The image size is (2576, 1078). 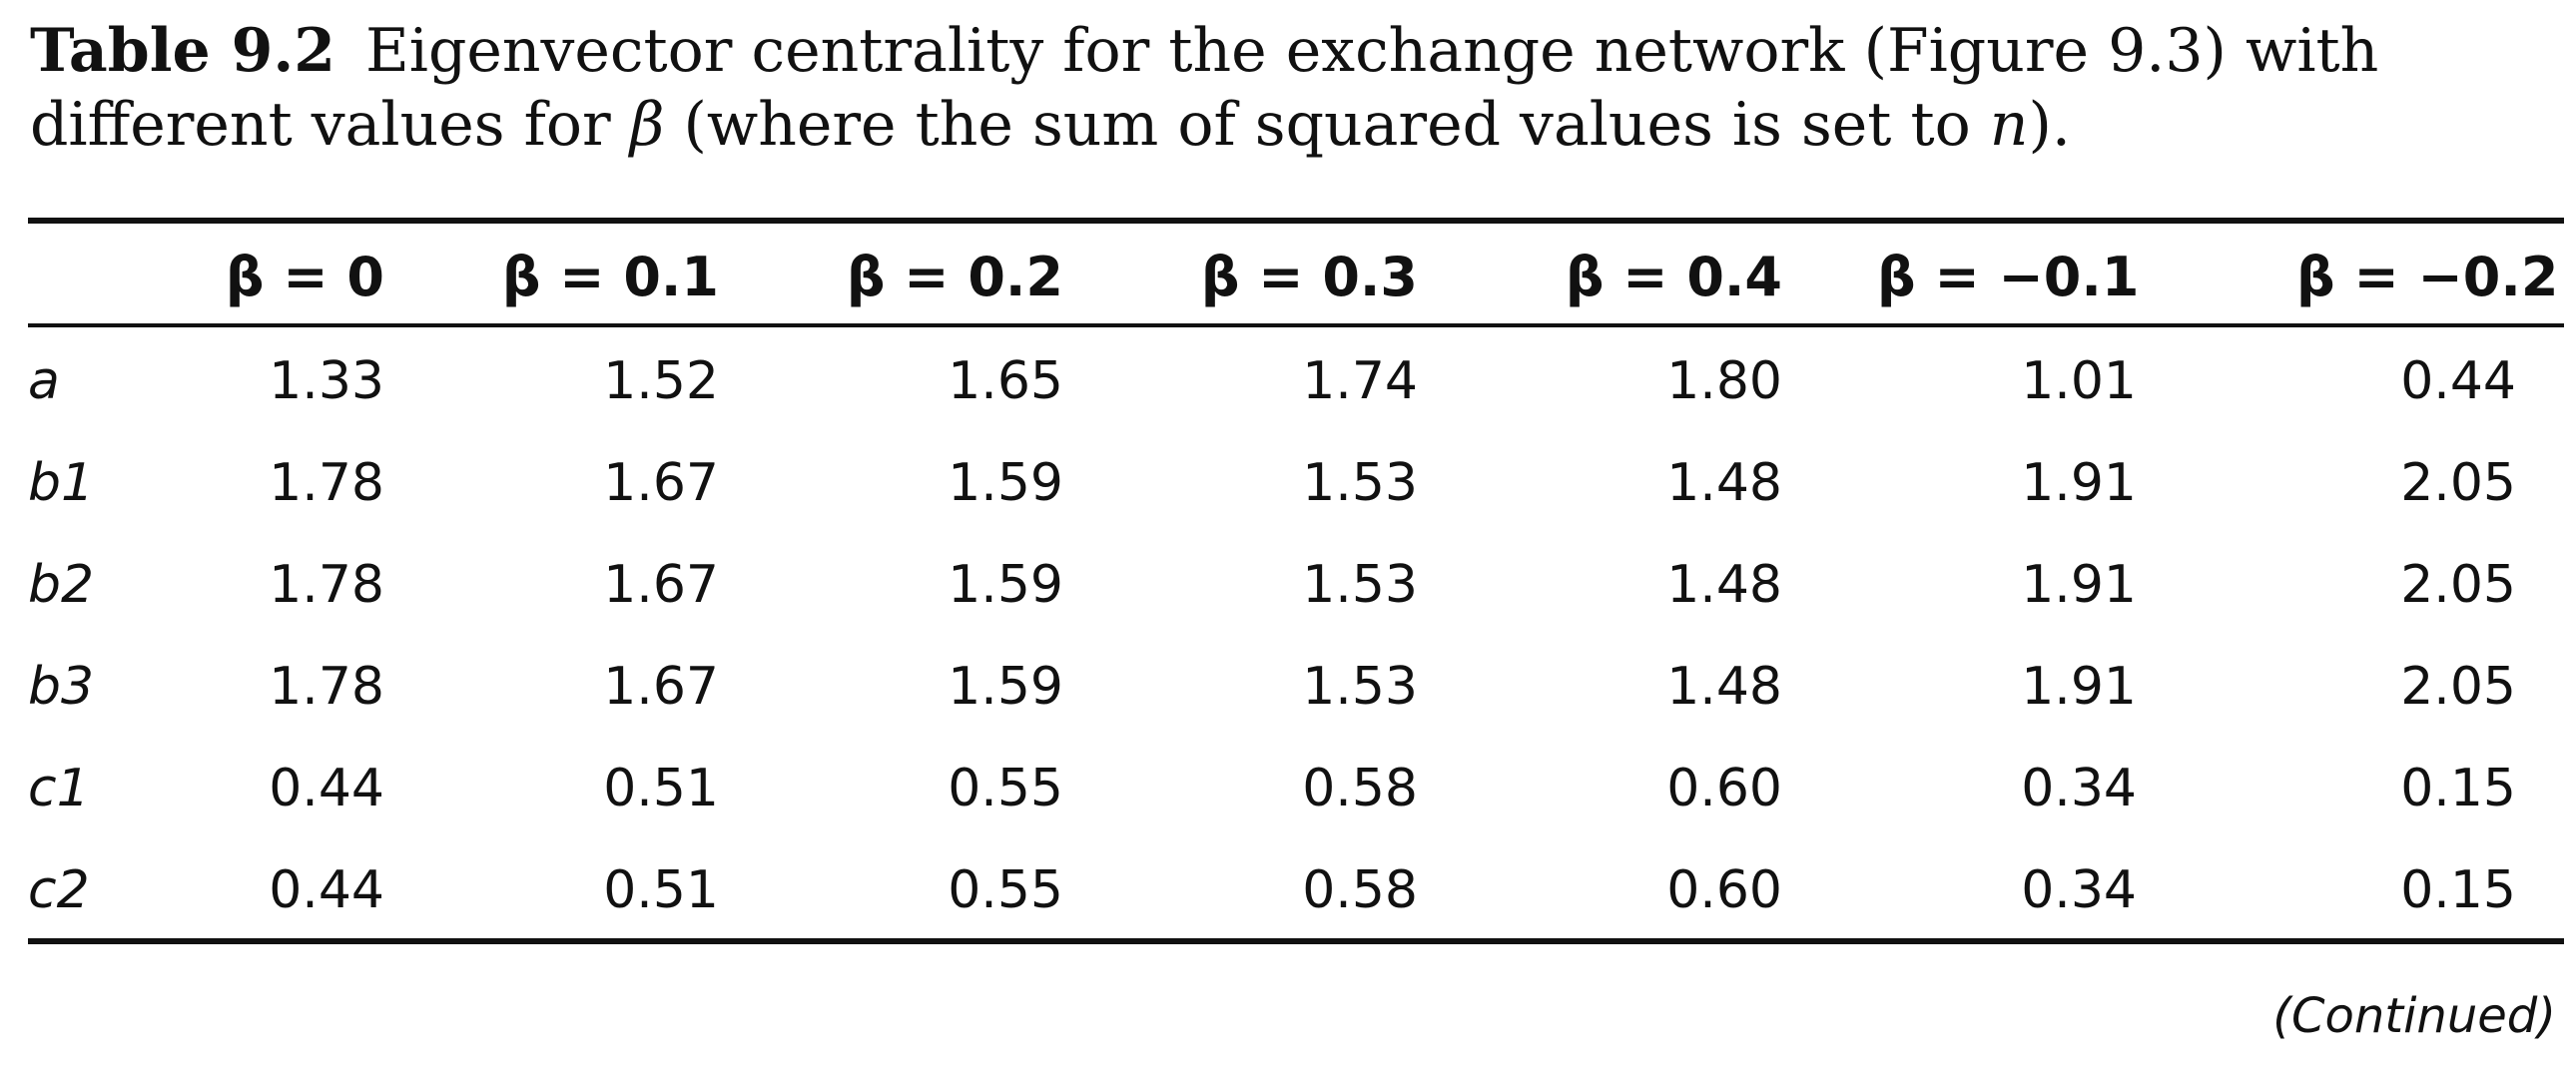 What do you see at coordinates (1296, 221) in the screenshot?
I see `table-top-rule` at bounding box center [1296, 221].